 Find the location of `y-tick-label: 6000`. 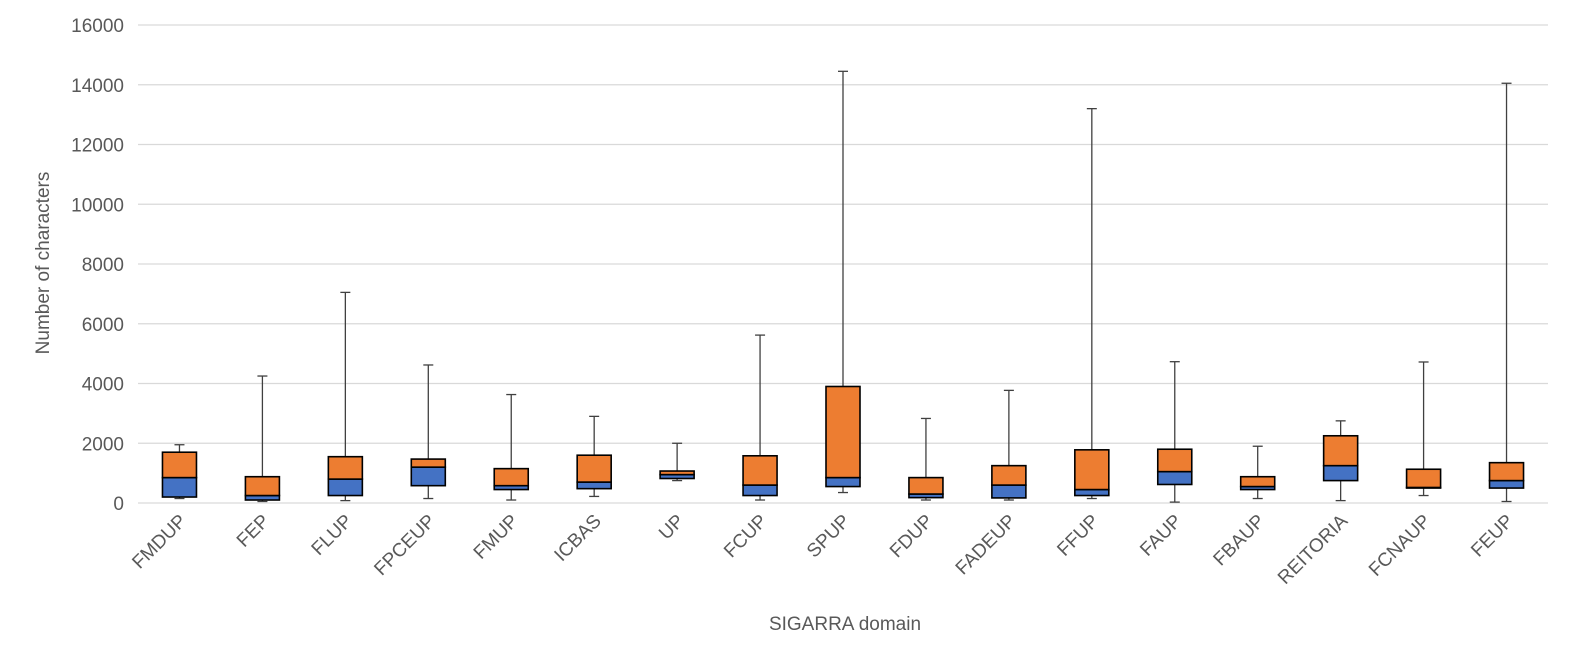

y-tick-label: 6000 is located at coordinates (103, 325).